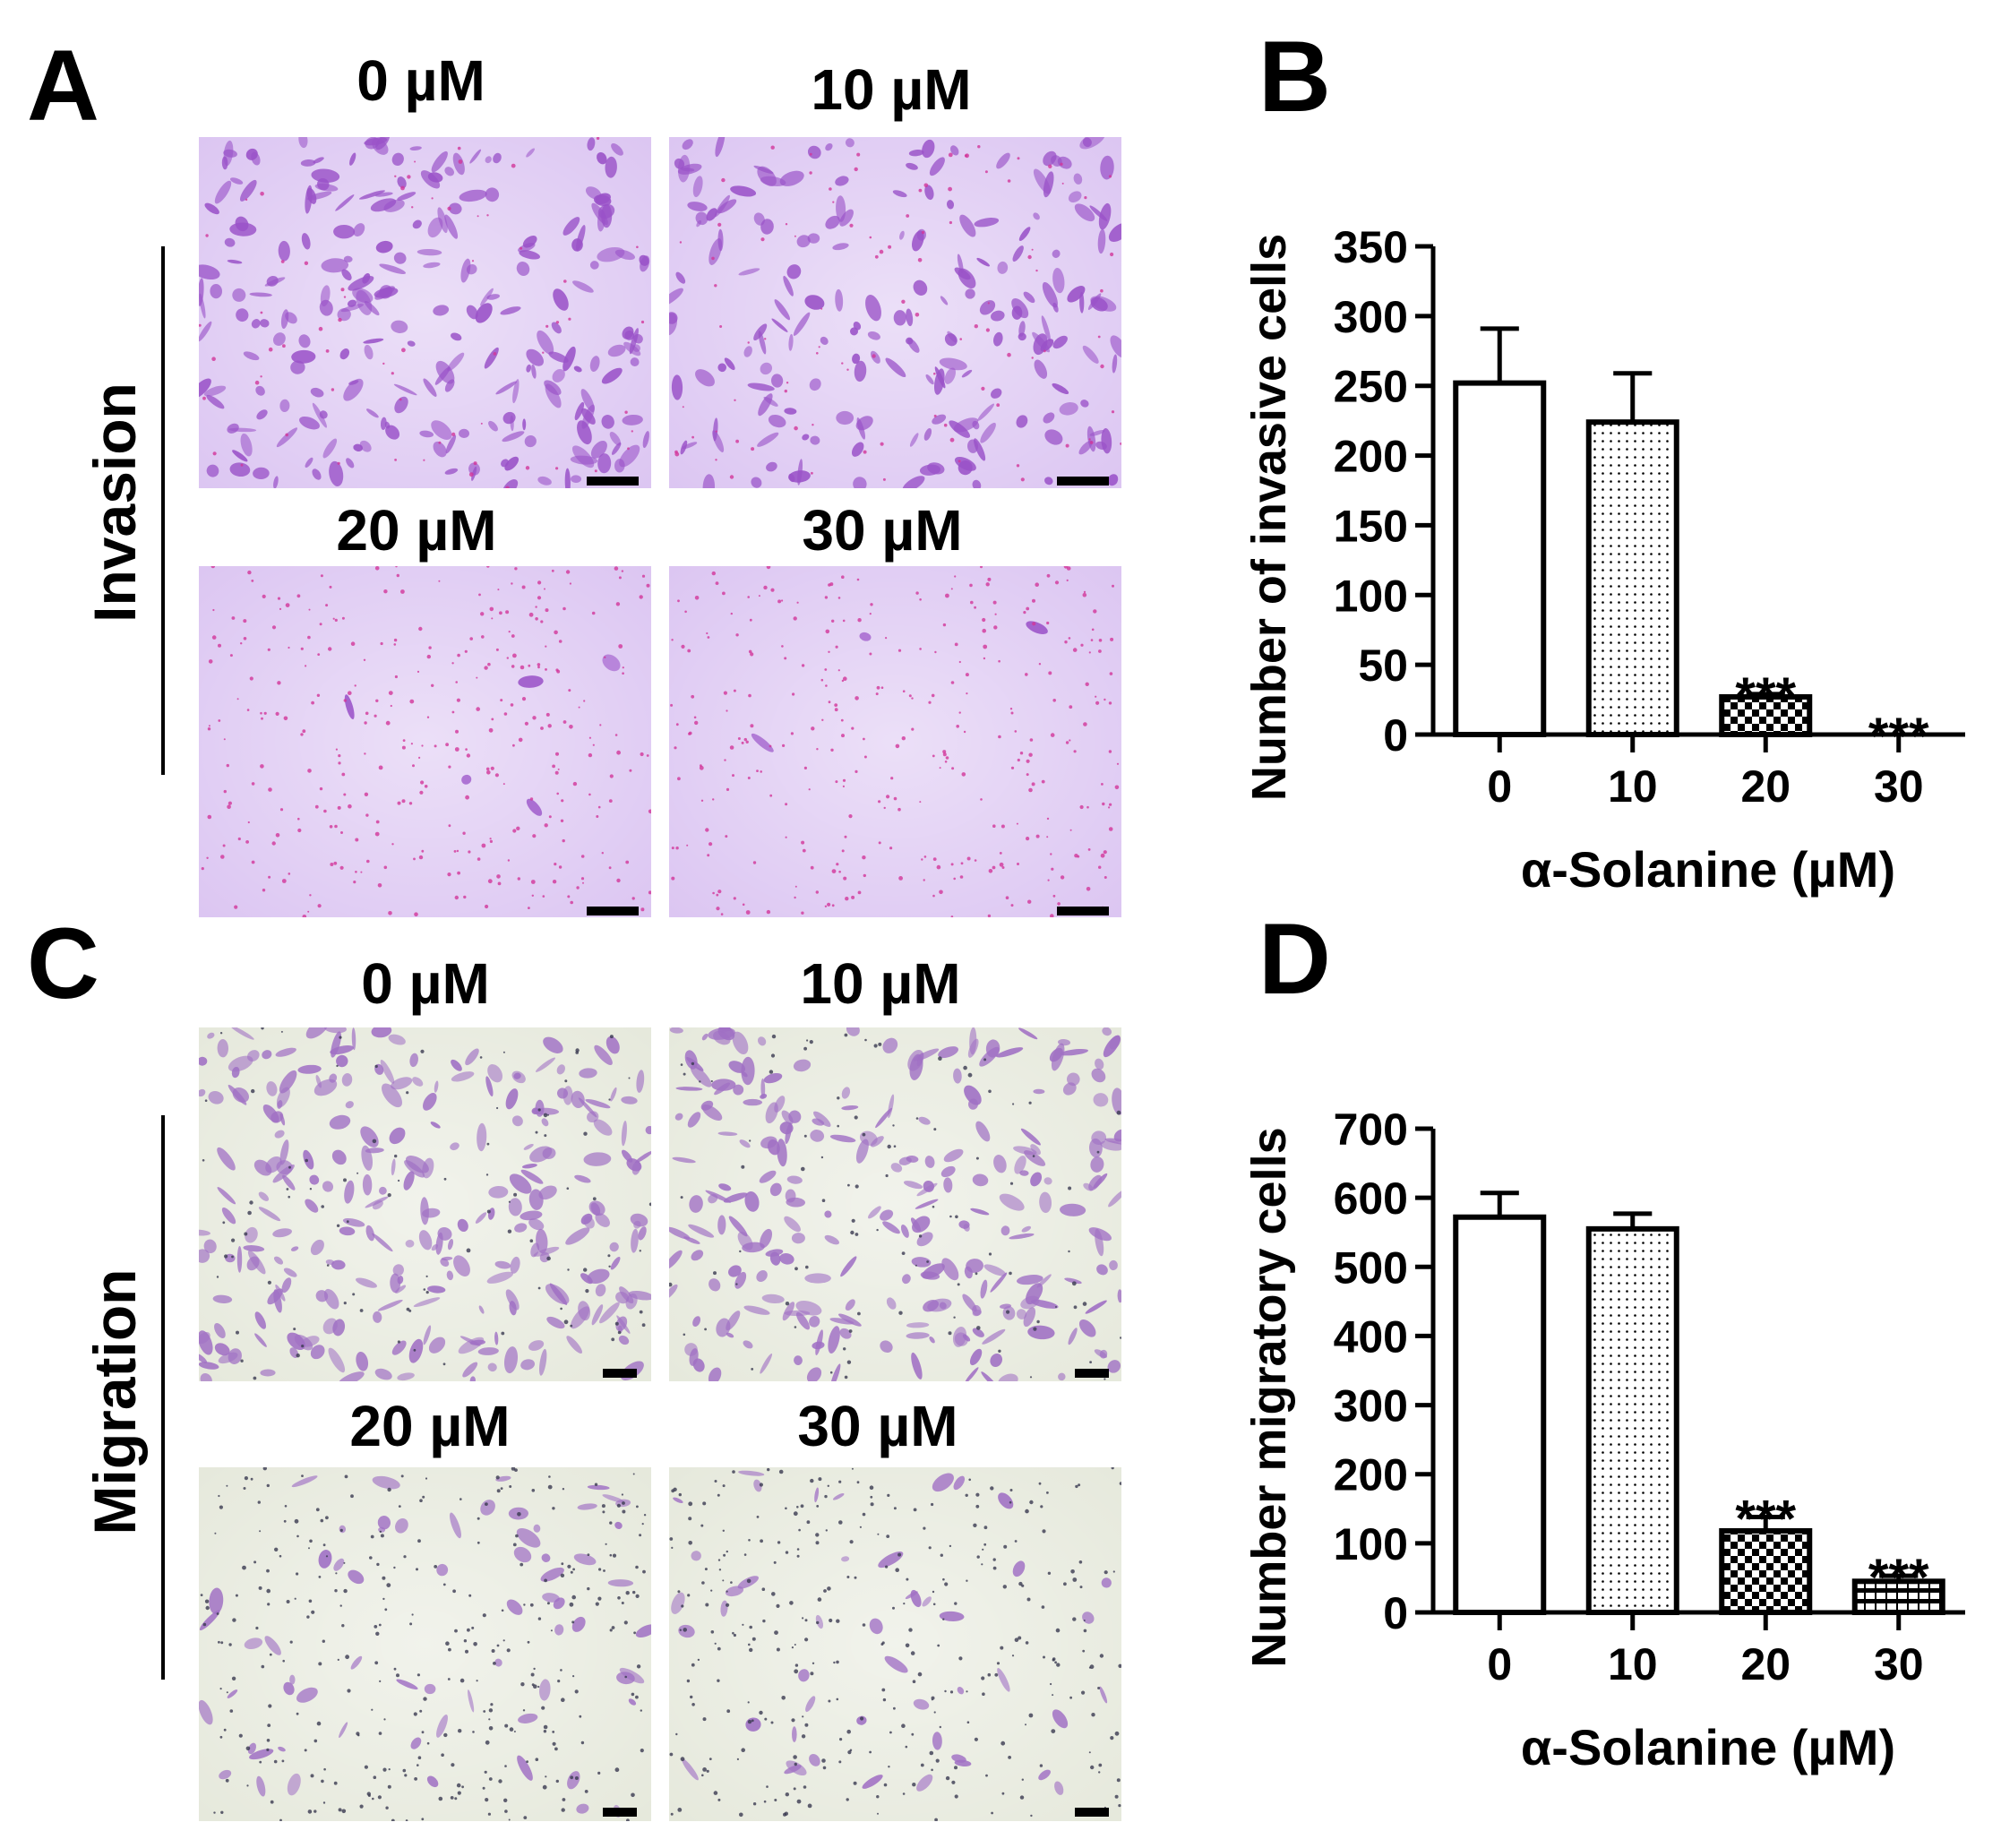  Describe the element at coordinates (1294, 959) in the screenshot. I see `panel-letter-d: D` at that location.